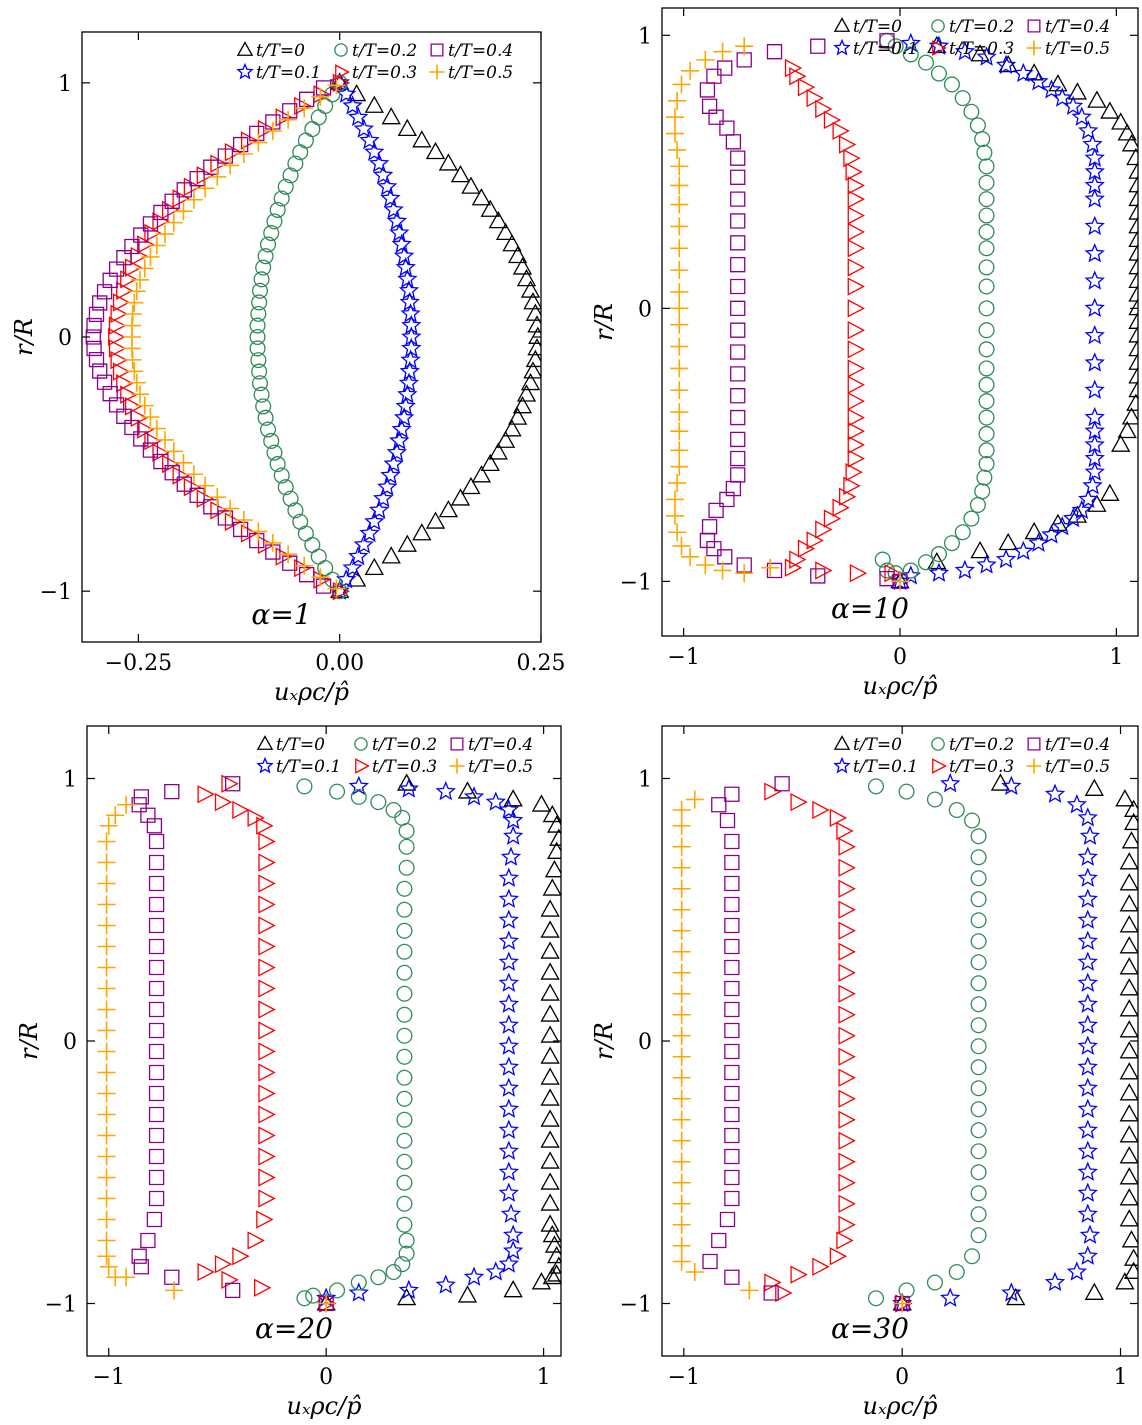  What do you see at coordinates (355, 1042) in the screenshot?
I see `series-circle` at bounding box center [355, 1042].